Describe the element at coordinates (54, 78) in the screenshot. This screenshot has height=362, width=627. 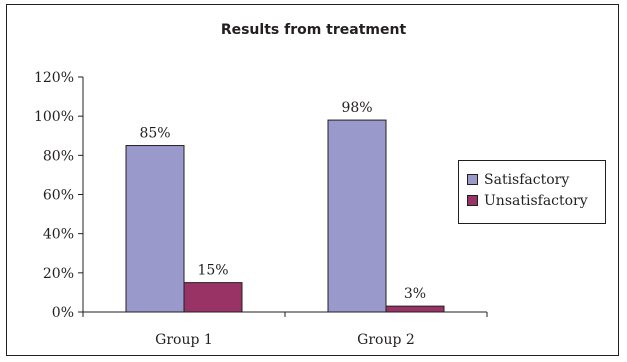
I see `y-tick-label: 120%` at that location.